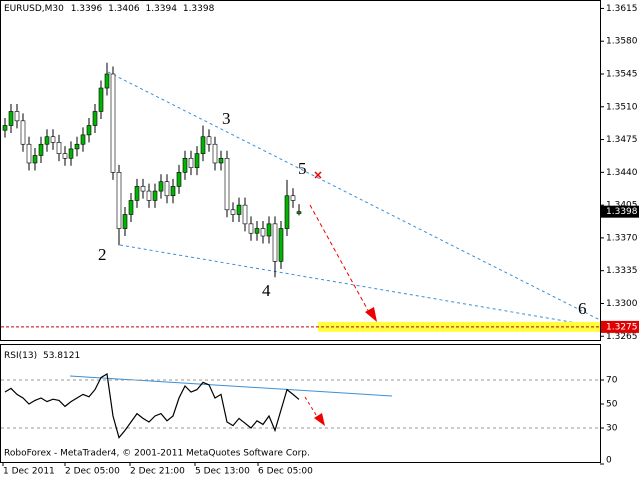 This screenshot has width=640, height=480. What do you see at coordinates (157, 472) in the screenshot?
I see `x-tick-label: 2 Dec 21:00` at bounding box center [157, 472].